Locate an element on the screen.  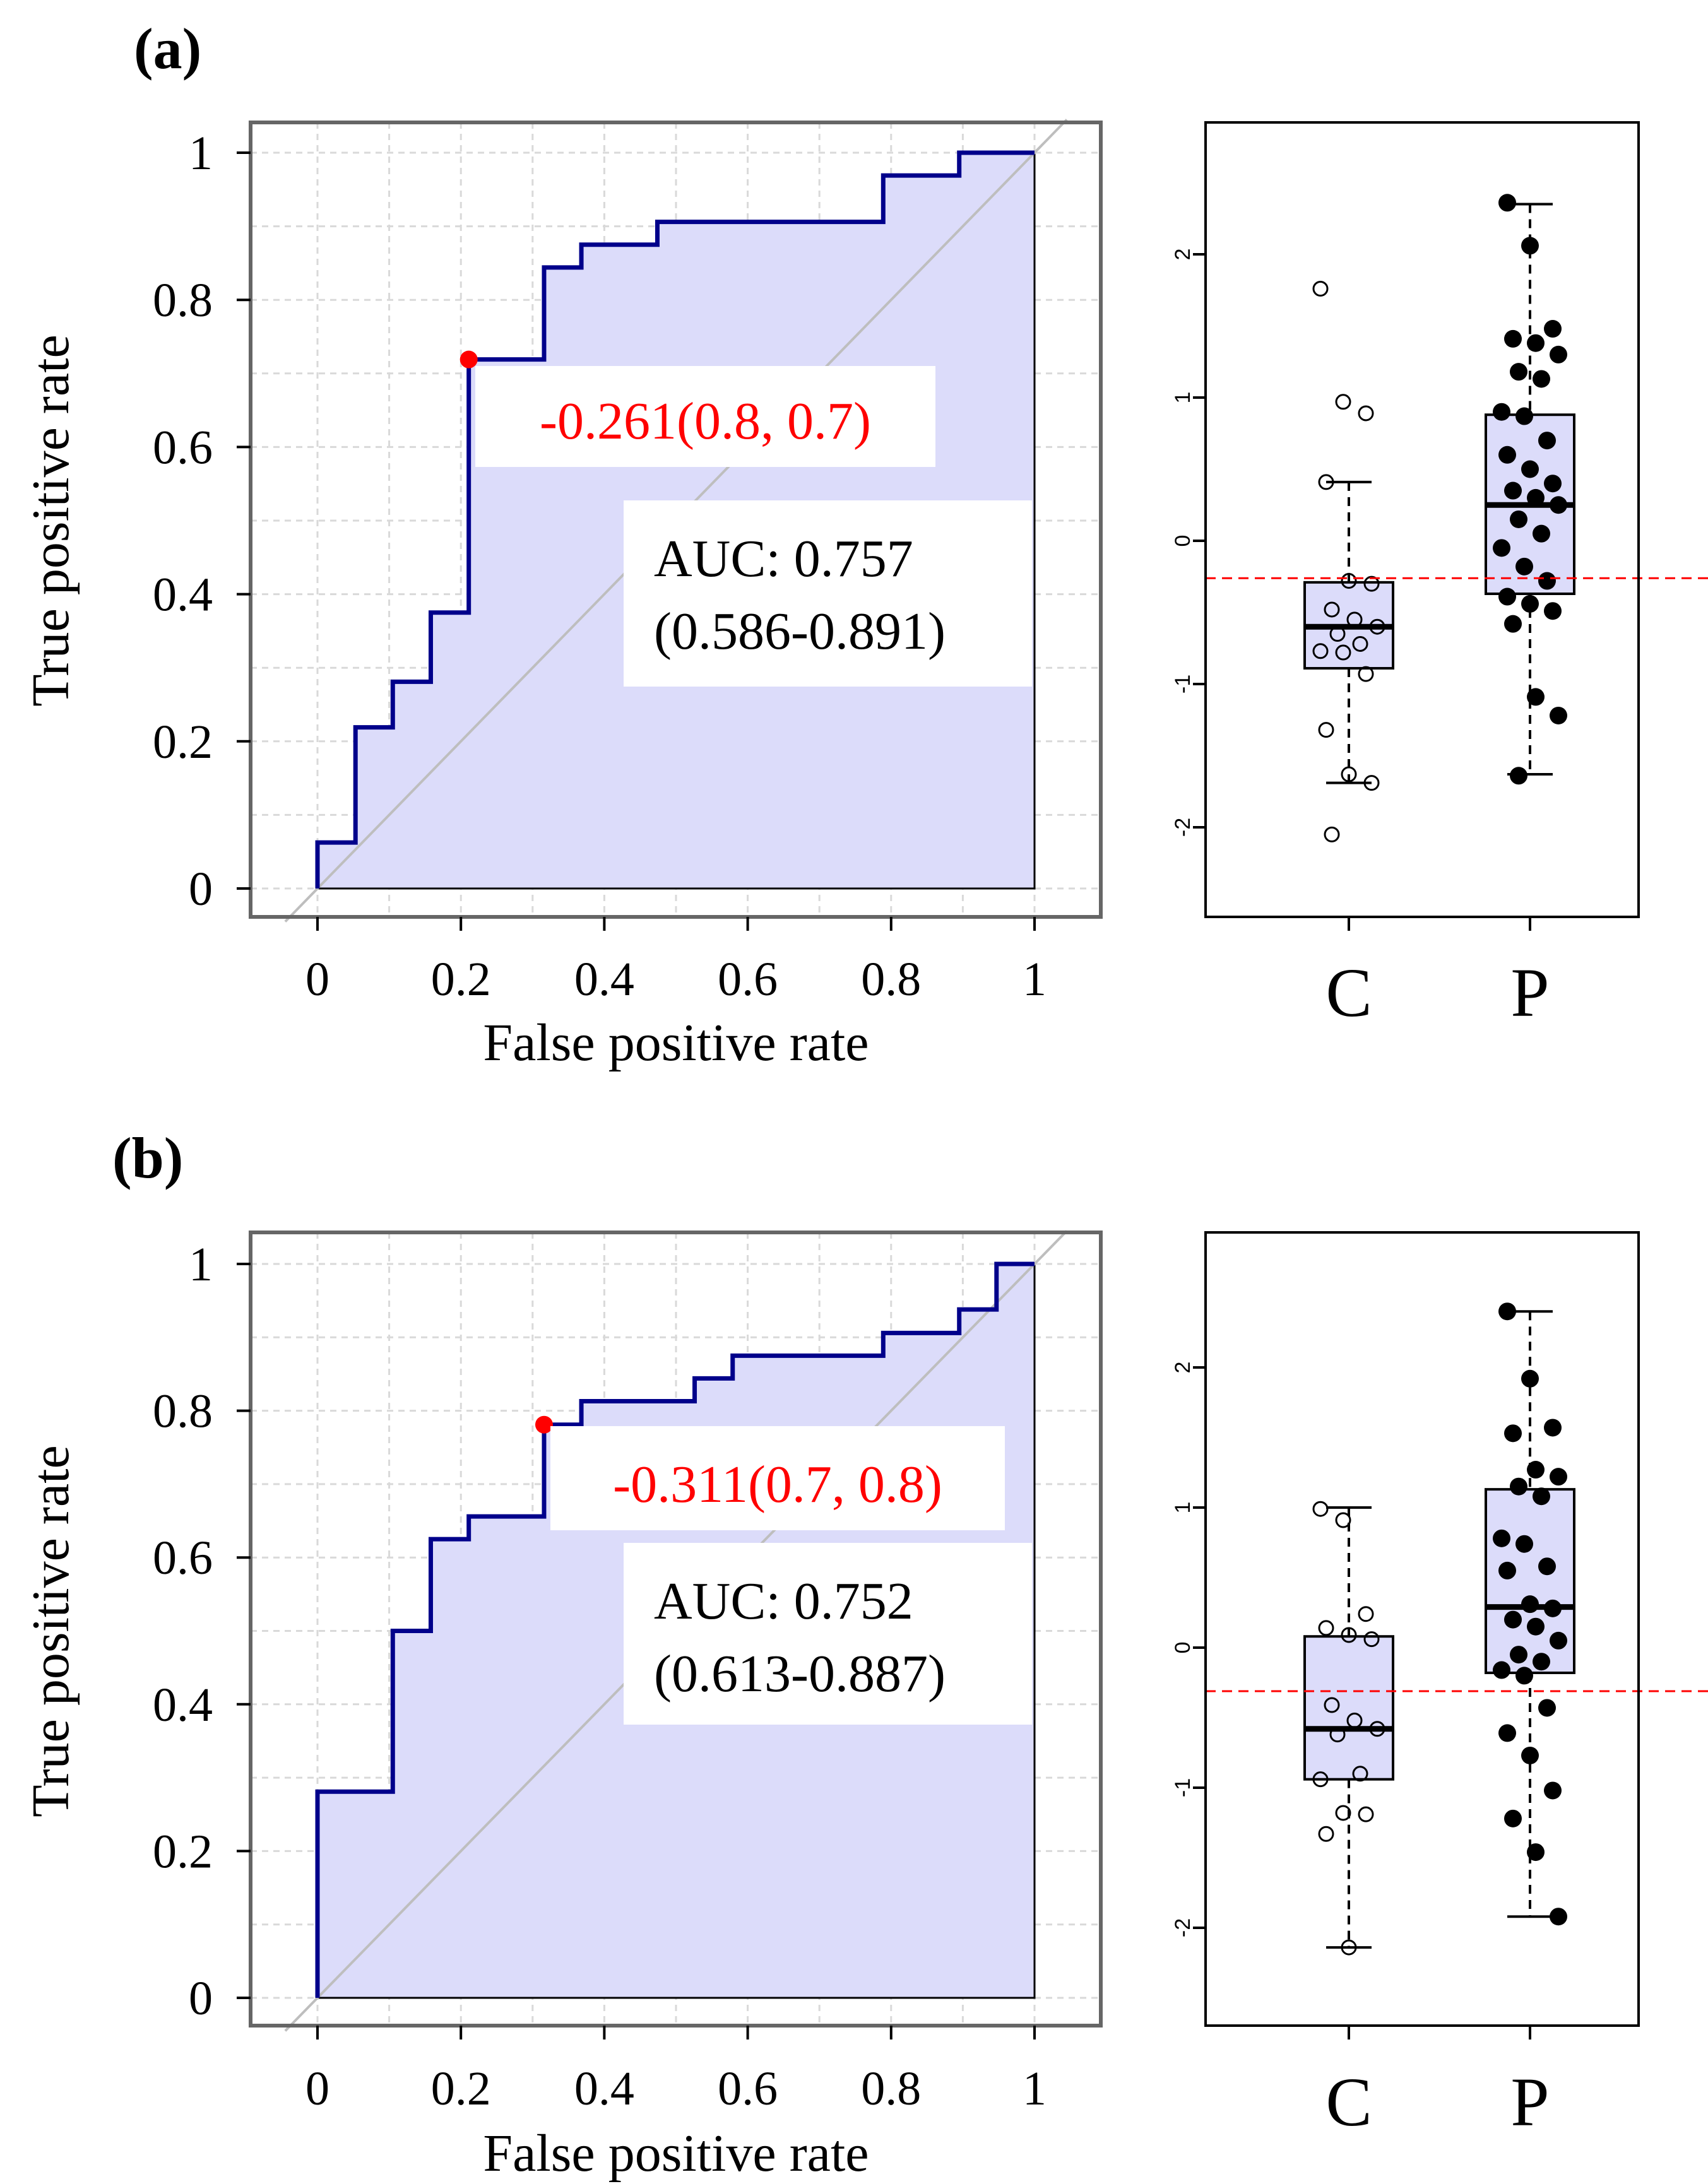
box-chart-b: -2 -1 0 1 2 C P is located at coordinates (1439, 1685).